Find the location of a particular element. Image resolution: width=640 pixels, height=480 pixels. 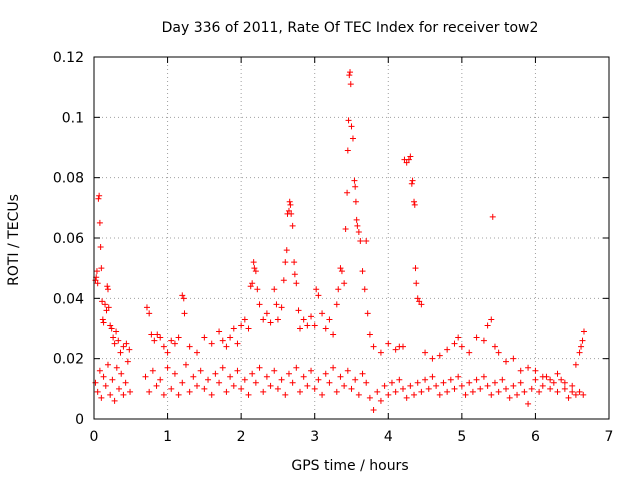

x-tick-label: 3 is located at coordinates (314, 437).